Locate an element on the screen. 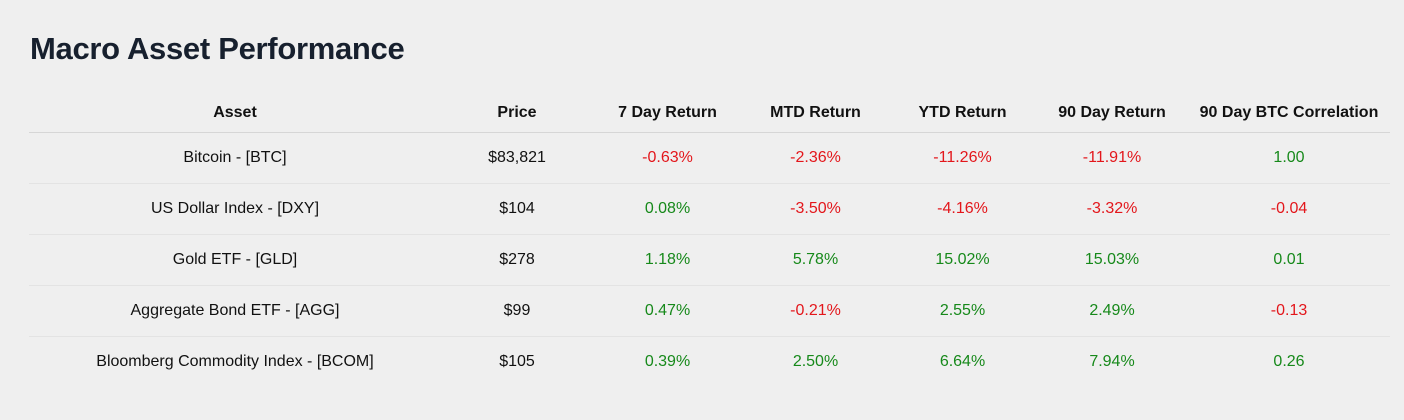 The image size is (1404, 420). cell-ytd-return: 2.55% is located at coordinates (962, 311).